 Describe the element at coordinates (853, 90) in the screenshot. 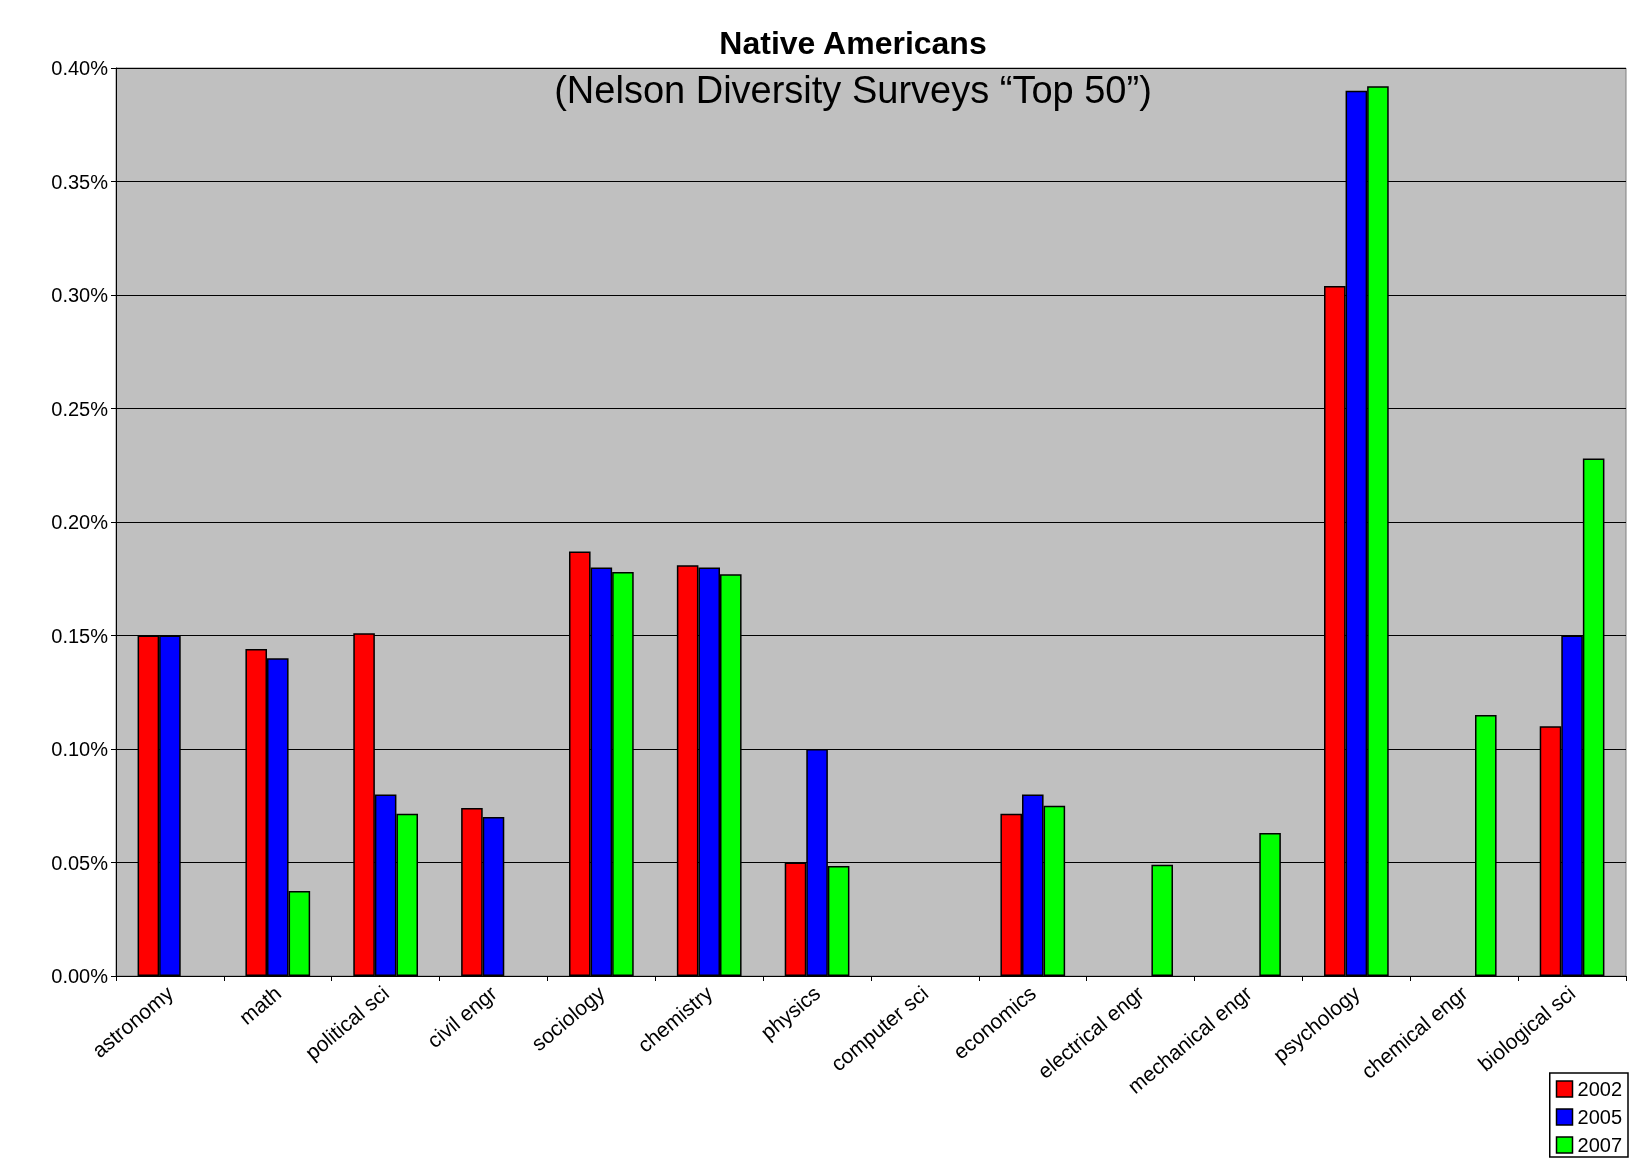

I see `chart-subtitle: (Nelson Diversity Surveys “Top 50”)` at that location.